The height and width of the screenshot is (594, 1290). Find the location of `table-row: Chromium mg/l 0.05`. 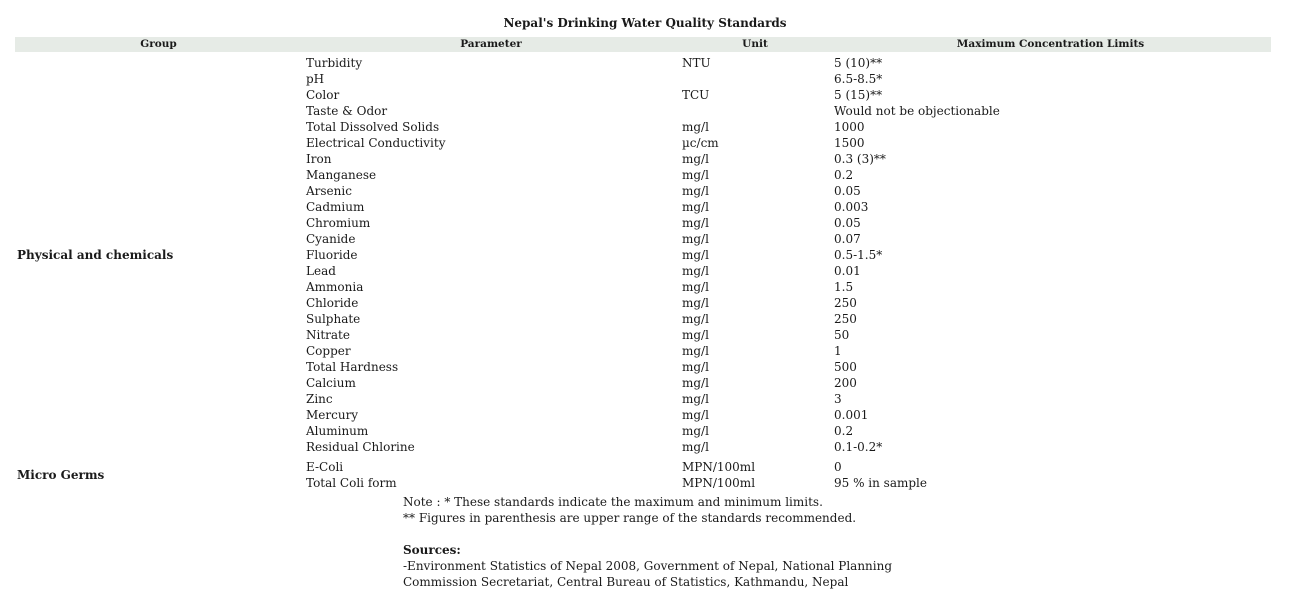

table-row: Chromium mg/l 0.05 is located at coordinates (645, 223).